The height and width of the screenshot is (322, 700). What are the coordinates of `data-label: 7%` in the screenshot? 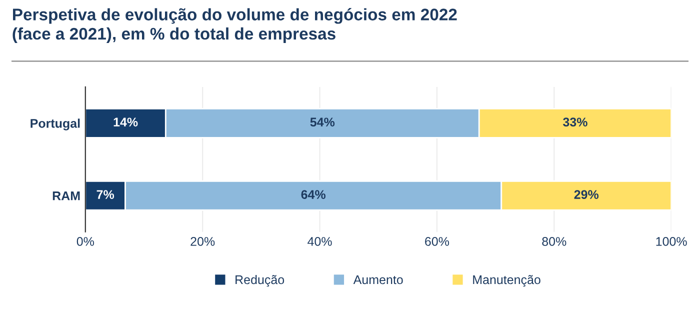 It's located at (105, 194).